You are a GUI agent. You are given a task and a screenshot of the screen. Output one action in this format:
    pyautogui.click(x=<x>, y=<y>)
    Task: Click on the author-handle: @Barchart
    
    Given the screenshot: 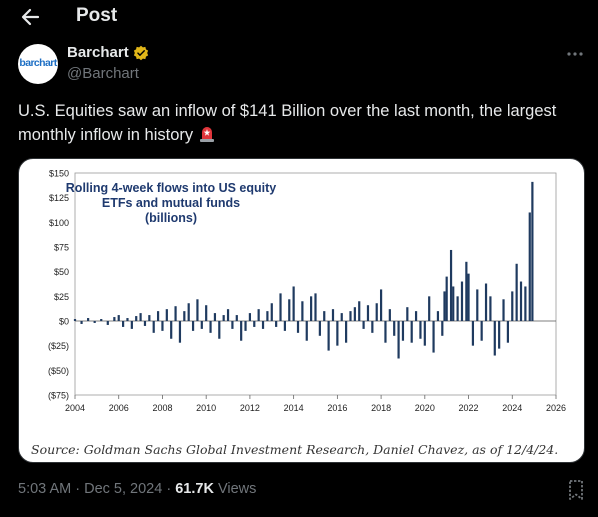 What is the action you would take?
    pyautogui.click(x=103, y=73)
    